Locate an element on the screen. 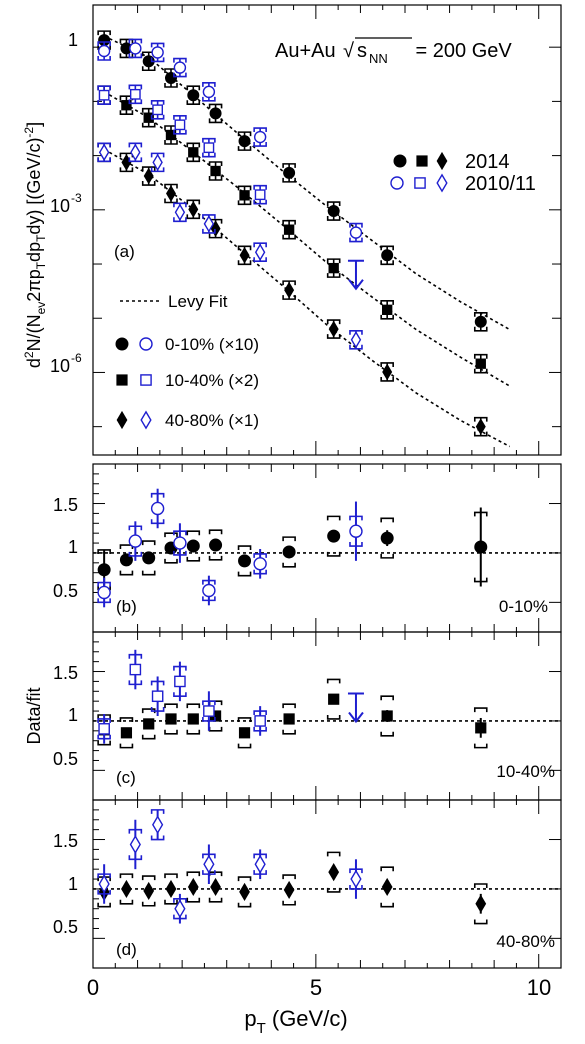 This screenshot has height=1044, width=585. ratio-ylabel: Data/fit is located at coordinates (34, 715).